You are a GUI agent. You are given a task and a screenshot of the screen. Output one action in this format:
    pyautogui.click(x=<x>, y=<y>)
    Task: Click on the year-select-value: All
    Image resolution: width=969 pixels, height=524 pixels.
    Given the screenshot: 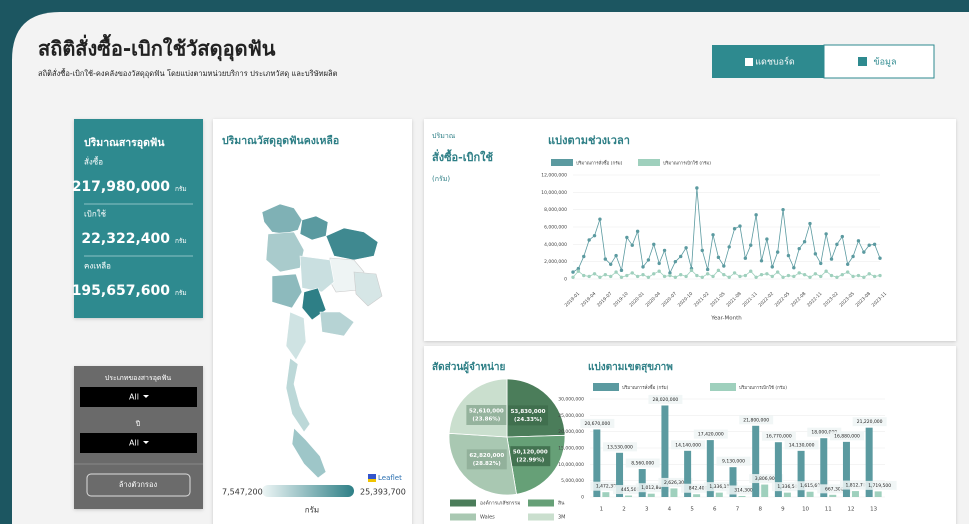 What is the action you would take?
    pyautogui.click(x=134, y=443)
    